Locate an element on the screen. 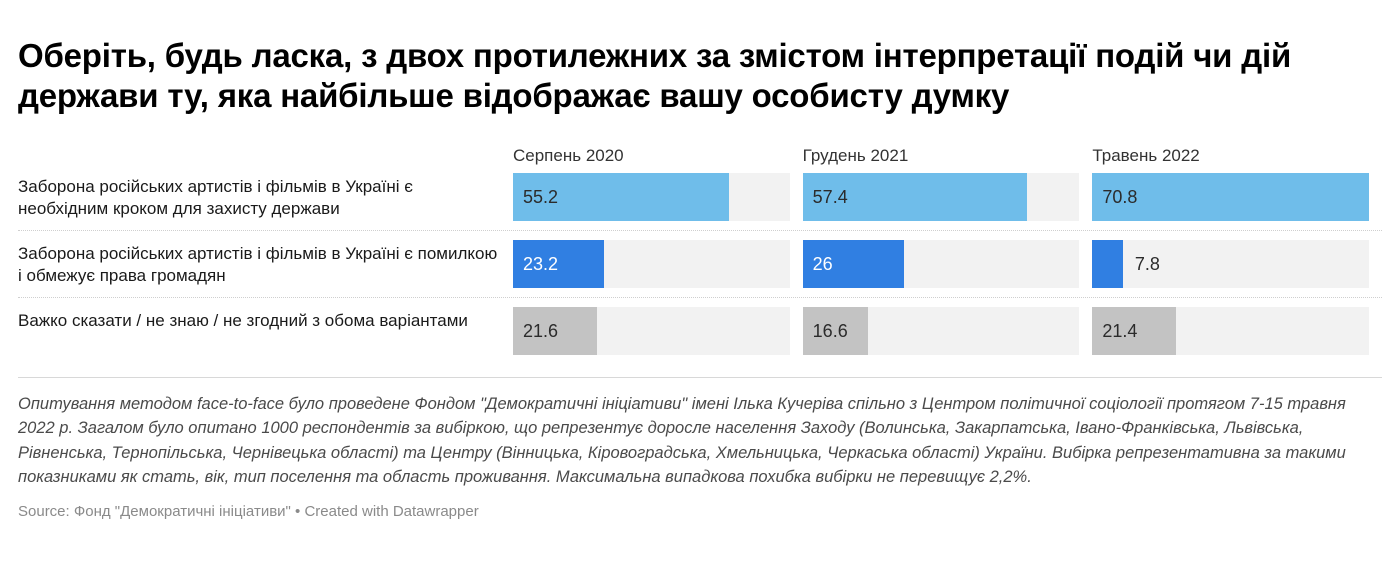 This screenshot has width=1400, height=567. footer-divider is located at coordinates (700, 378).